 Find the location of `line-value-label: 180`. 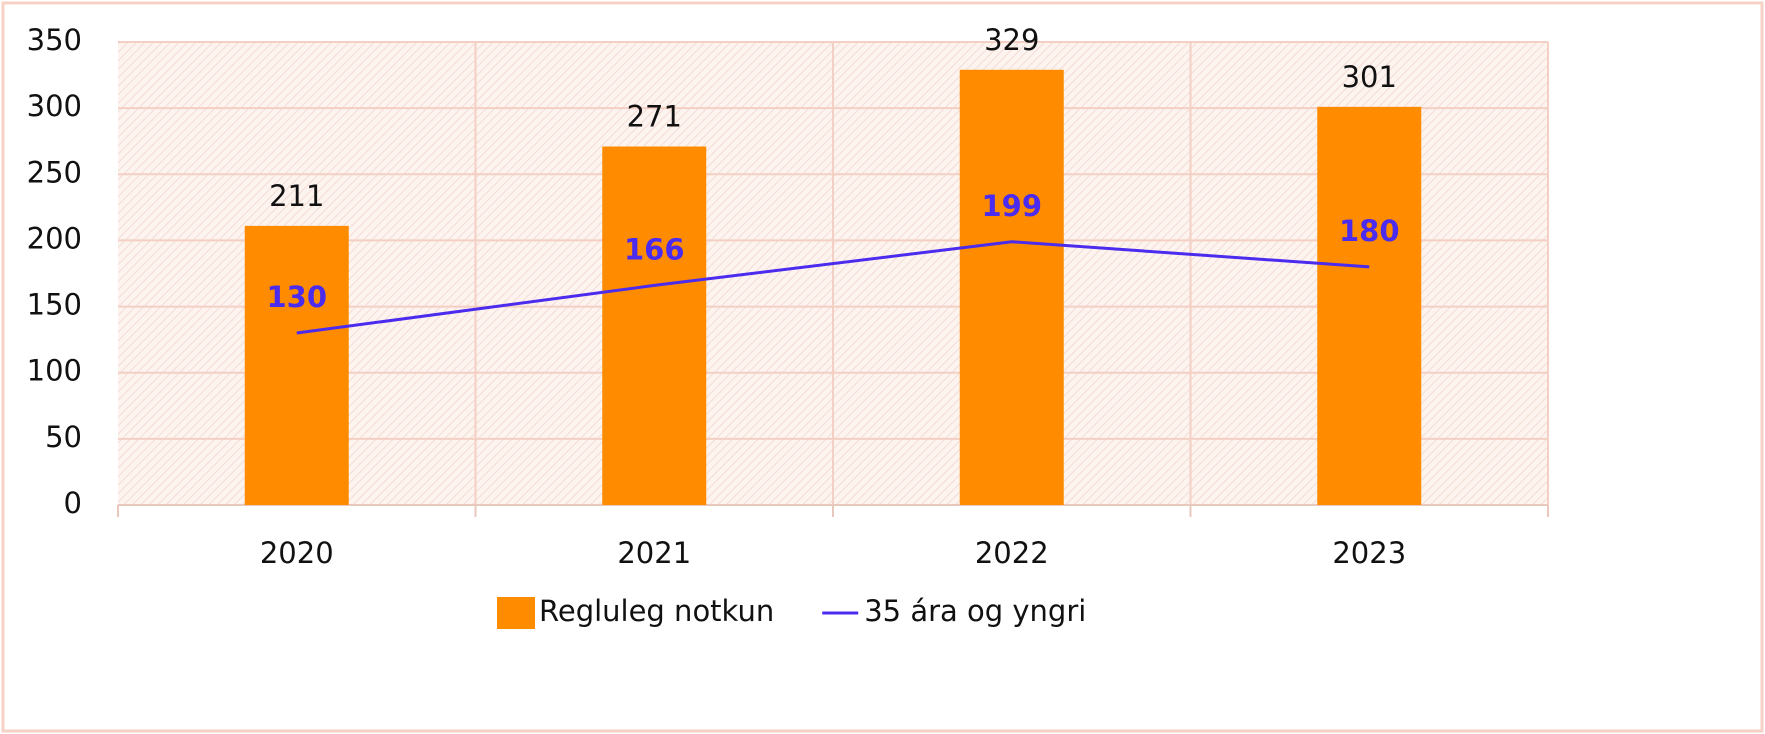

line-value-label: 180 is located at coordinates (1369, 231).